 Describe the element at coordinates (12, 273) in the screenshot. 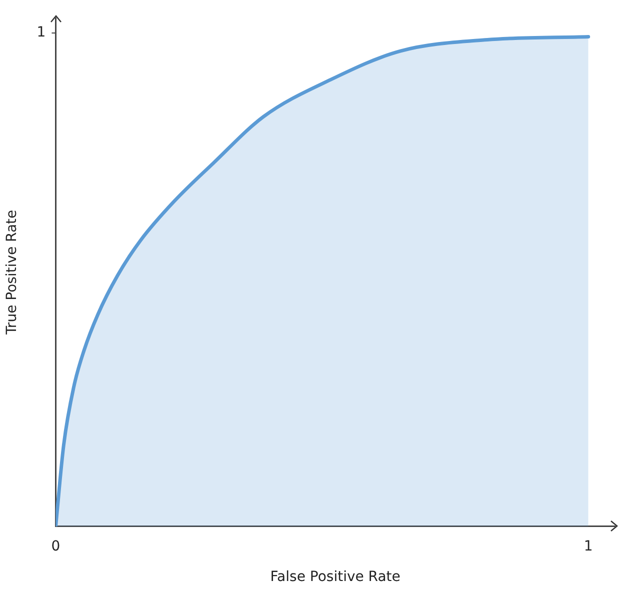

I see `y-axis-title: True Positive Rate` at that location.